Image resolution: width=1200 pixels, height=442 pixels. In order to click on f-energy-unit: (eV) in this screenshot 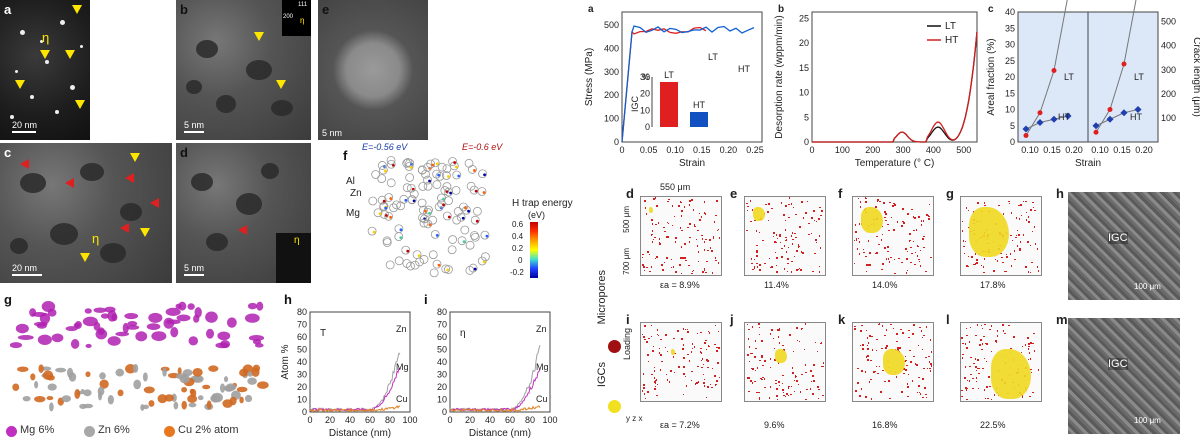, I will do `click(537, 215)`.